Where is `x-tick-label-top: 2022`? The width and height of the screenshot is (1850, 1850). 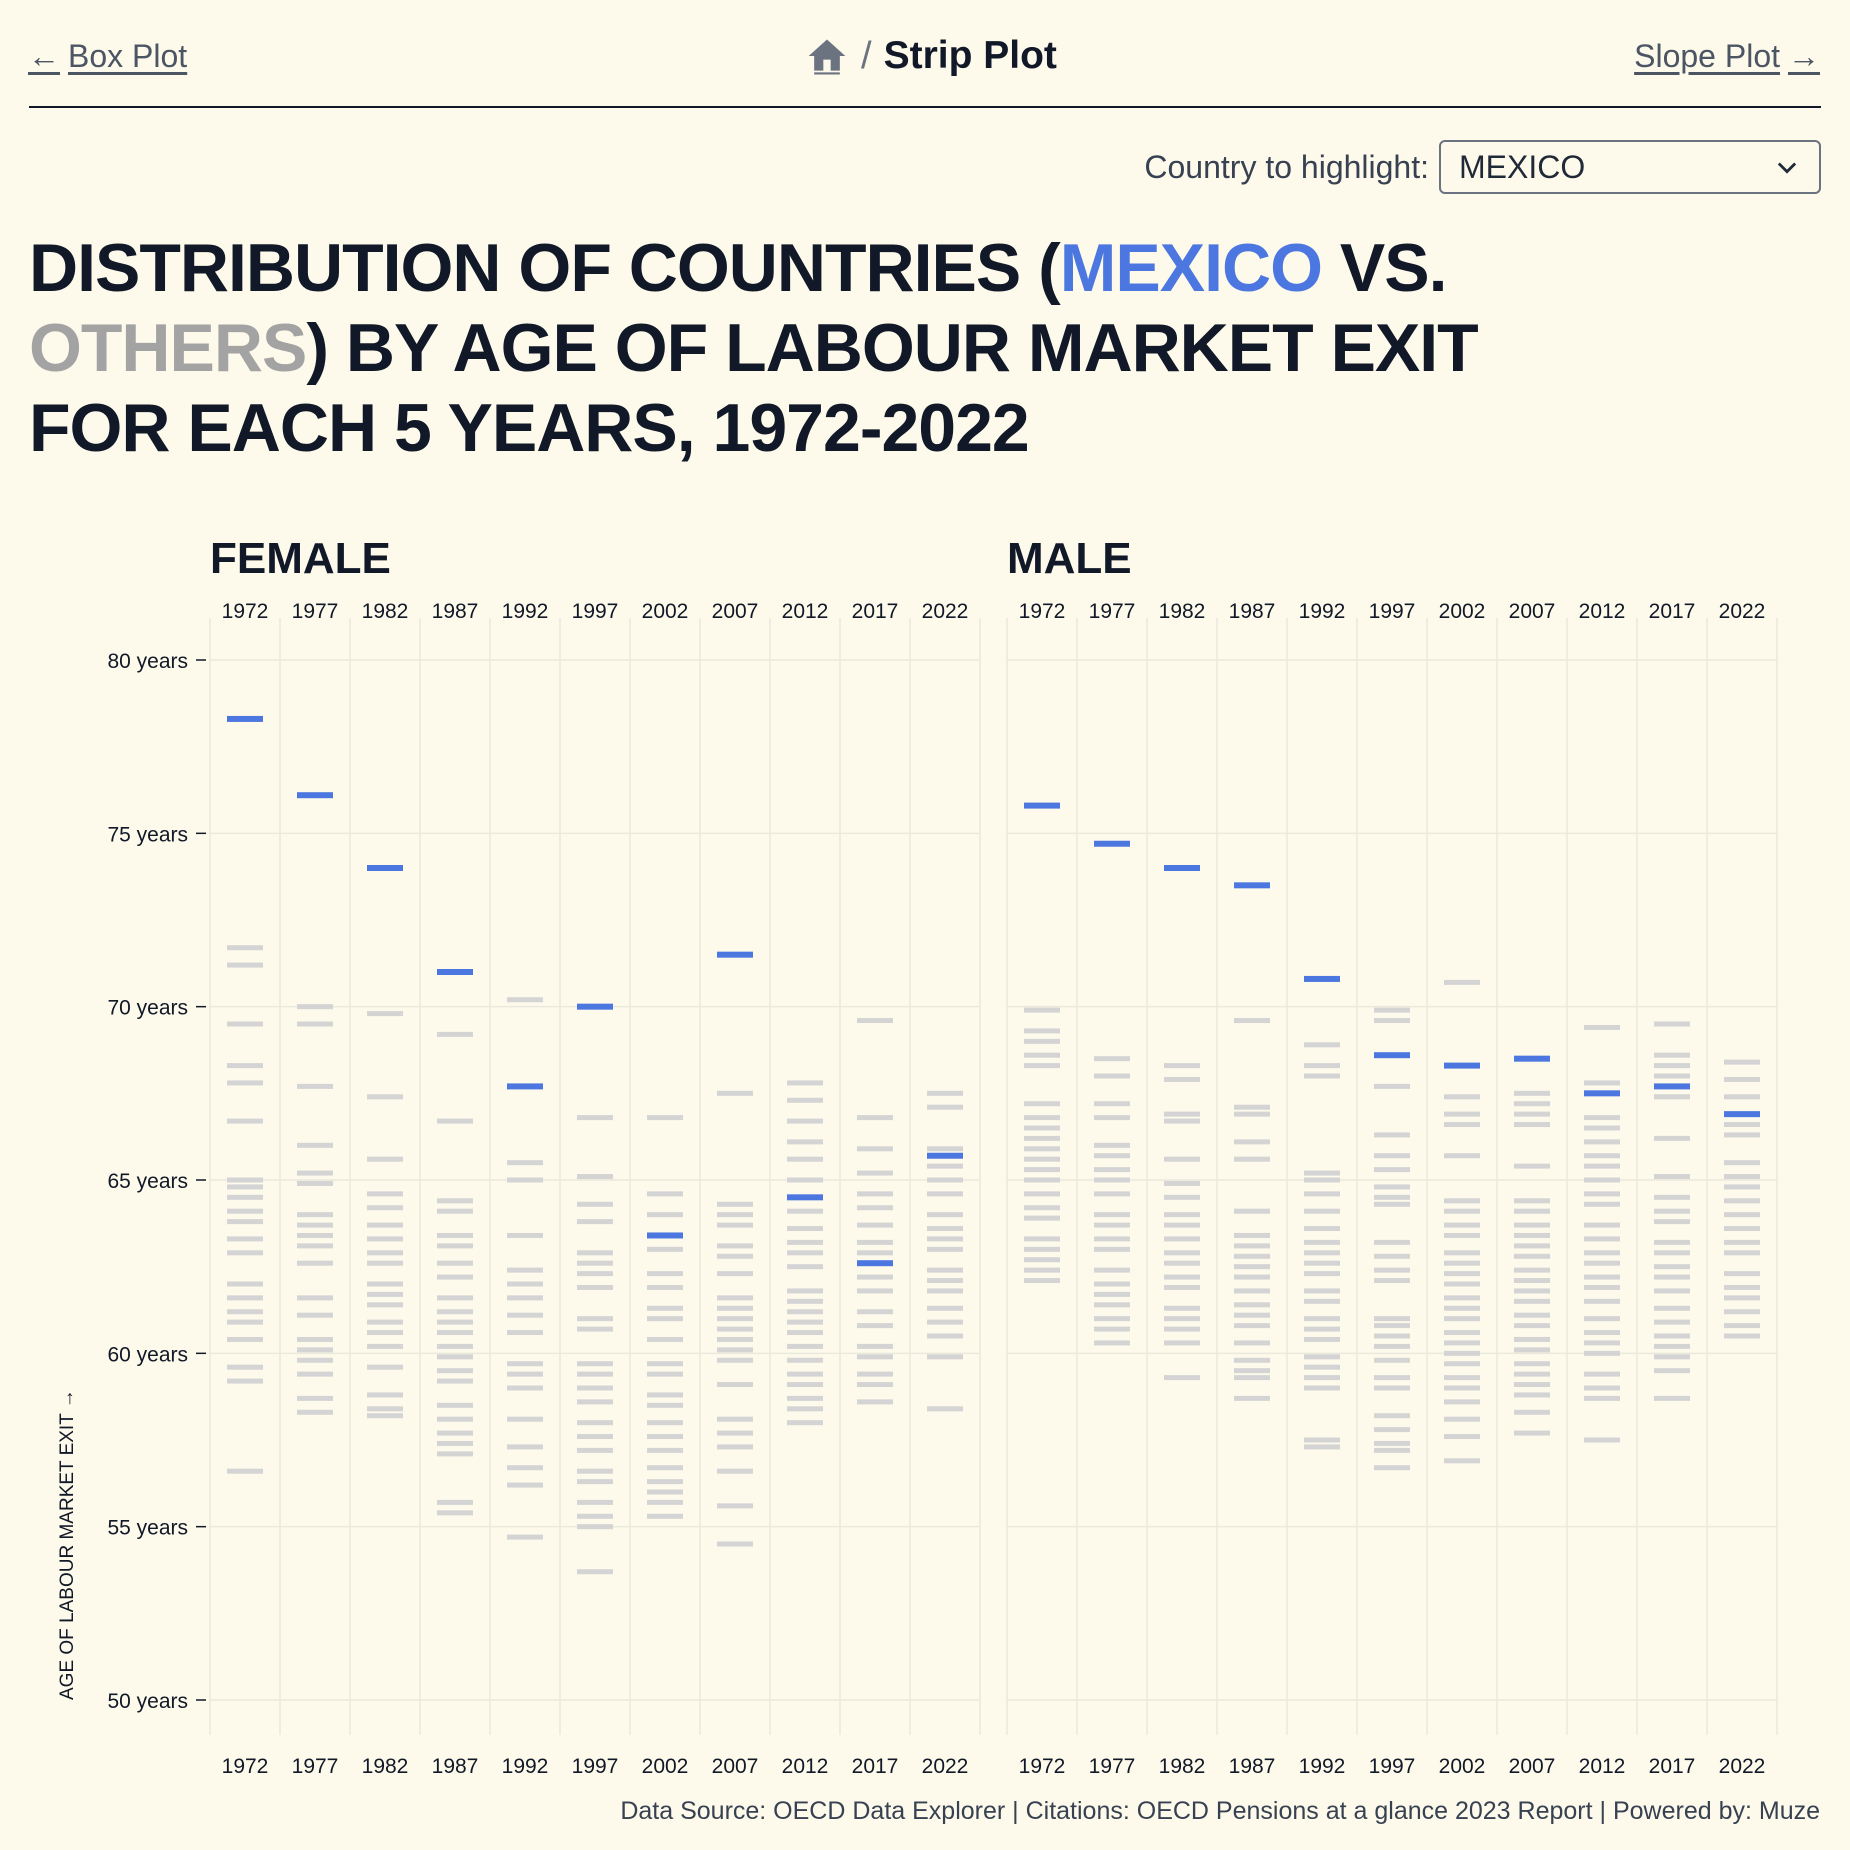
x-tick-label-top: 2022 is located at coordinates (945, 611).